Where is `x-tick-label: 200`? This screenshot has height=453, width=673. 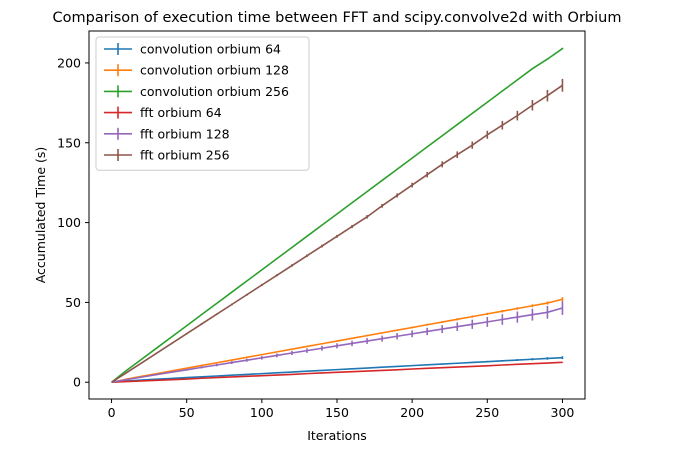 x-tick-label: 200 is located at coordinates (412, 412).